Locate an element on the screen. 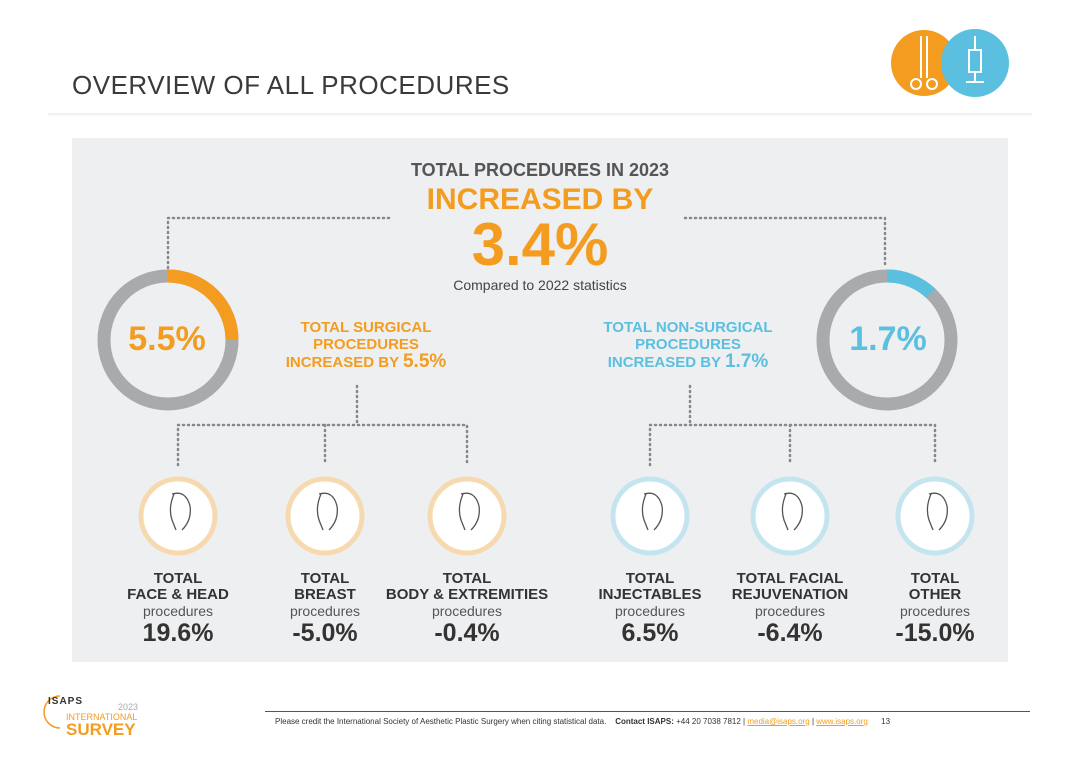 This screenshot has height=764, width=1080. summary-value: 3.4% is located at coordinates (540, 244).